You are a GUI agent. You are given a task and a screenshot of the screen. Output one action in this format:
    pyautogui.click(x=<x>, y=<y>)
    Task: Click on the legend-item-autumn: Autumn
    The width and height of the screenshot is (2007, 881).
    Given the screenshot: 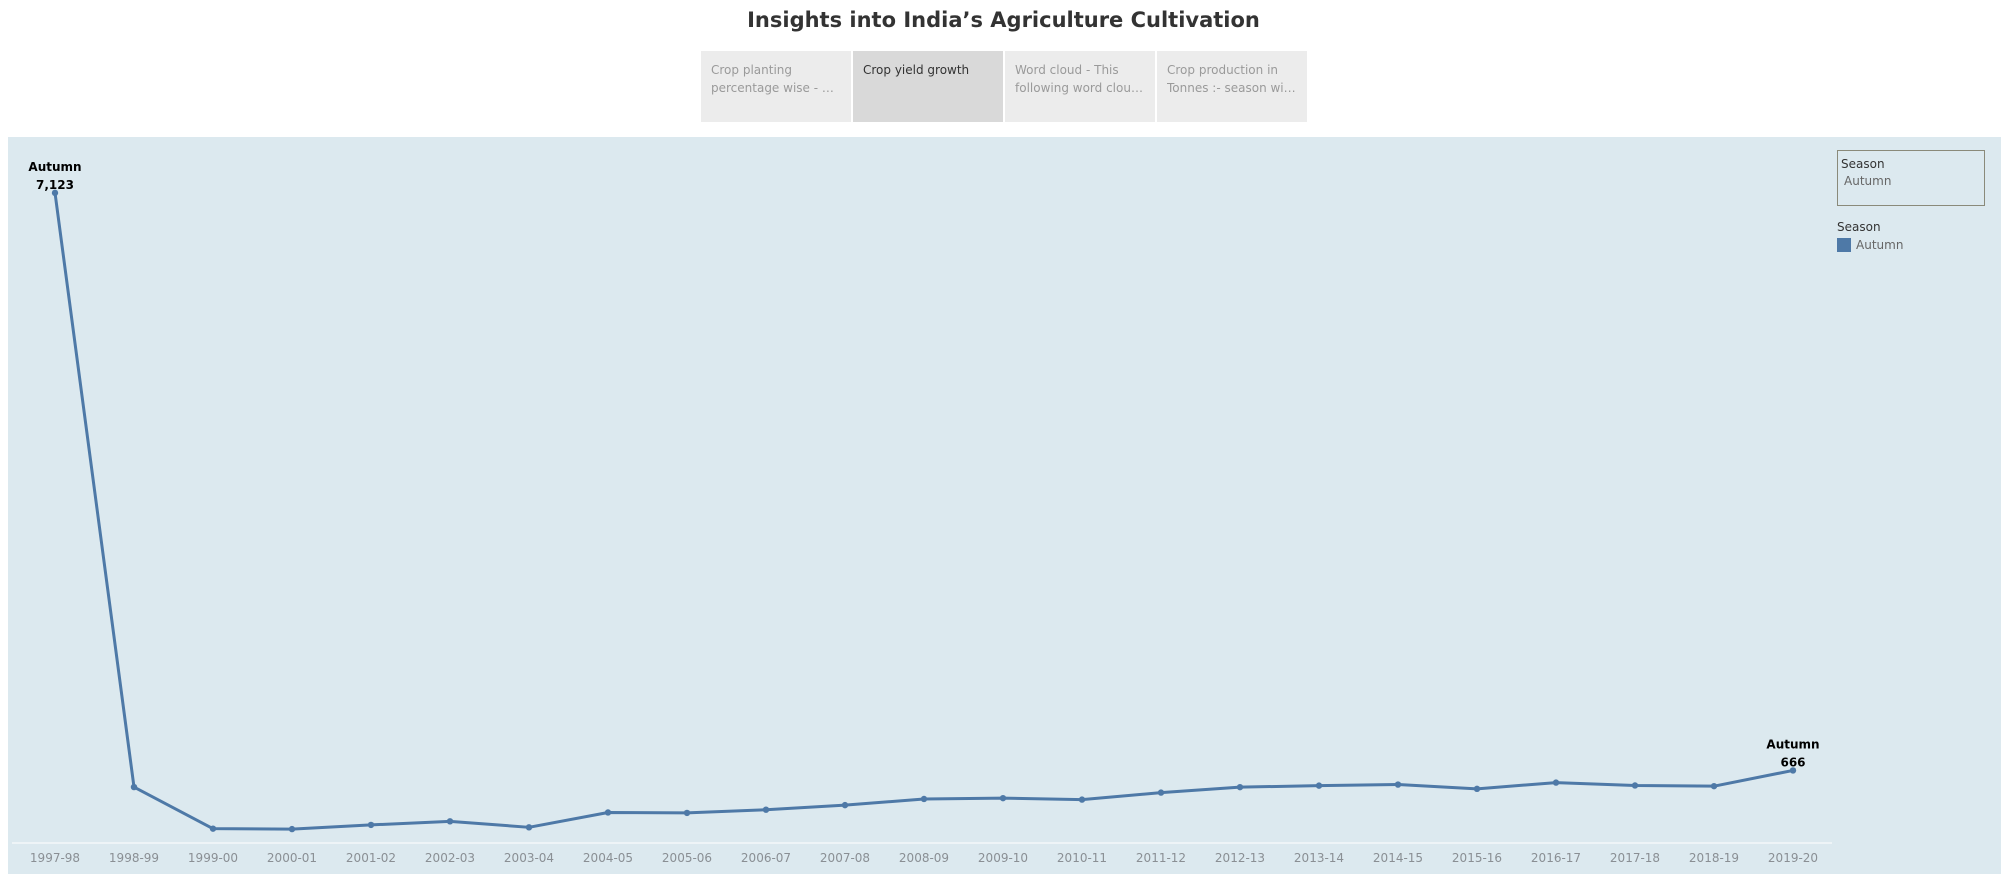 What is the action you would take?
    pyautogui.click(x=1870, y=245)
    